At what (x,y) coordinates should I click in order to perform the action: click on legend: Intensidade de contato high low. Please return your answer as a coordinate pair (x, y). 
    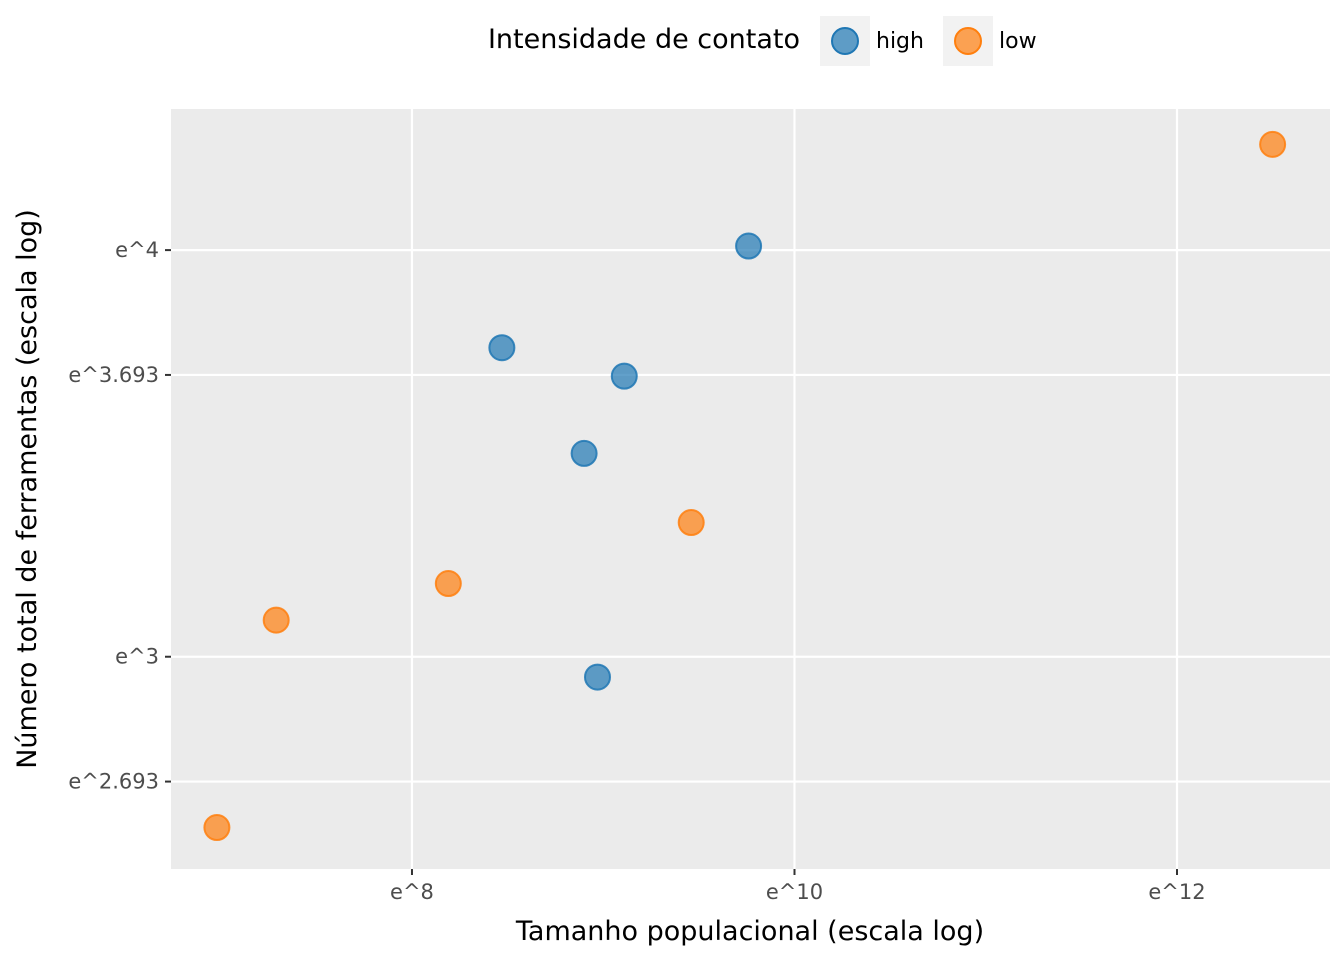
    Looking at the image, I should click on (762, 41).